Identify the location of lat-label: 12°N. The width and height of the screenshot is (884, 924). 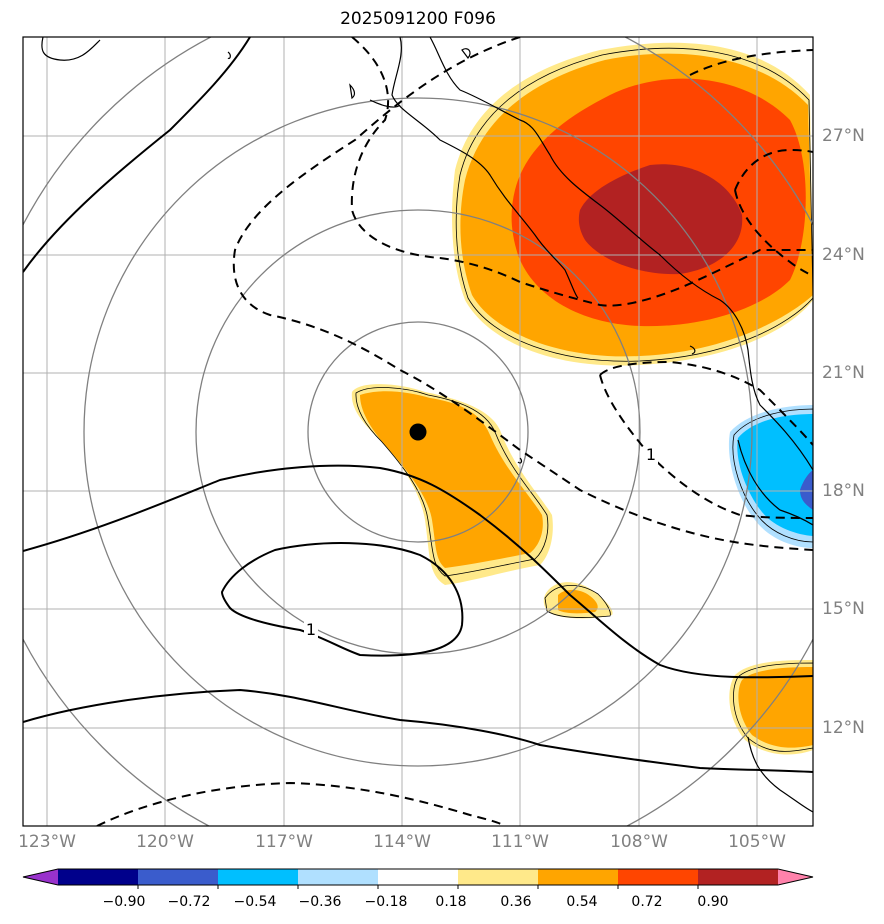
(843, 728).